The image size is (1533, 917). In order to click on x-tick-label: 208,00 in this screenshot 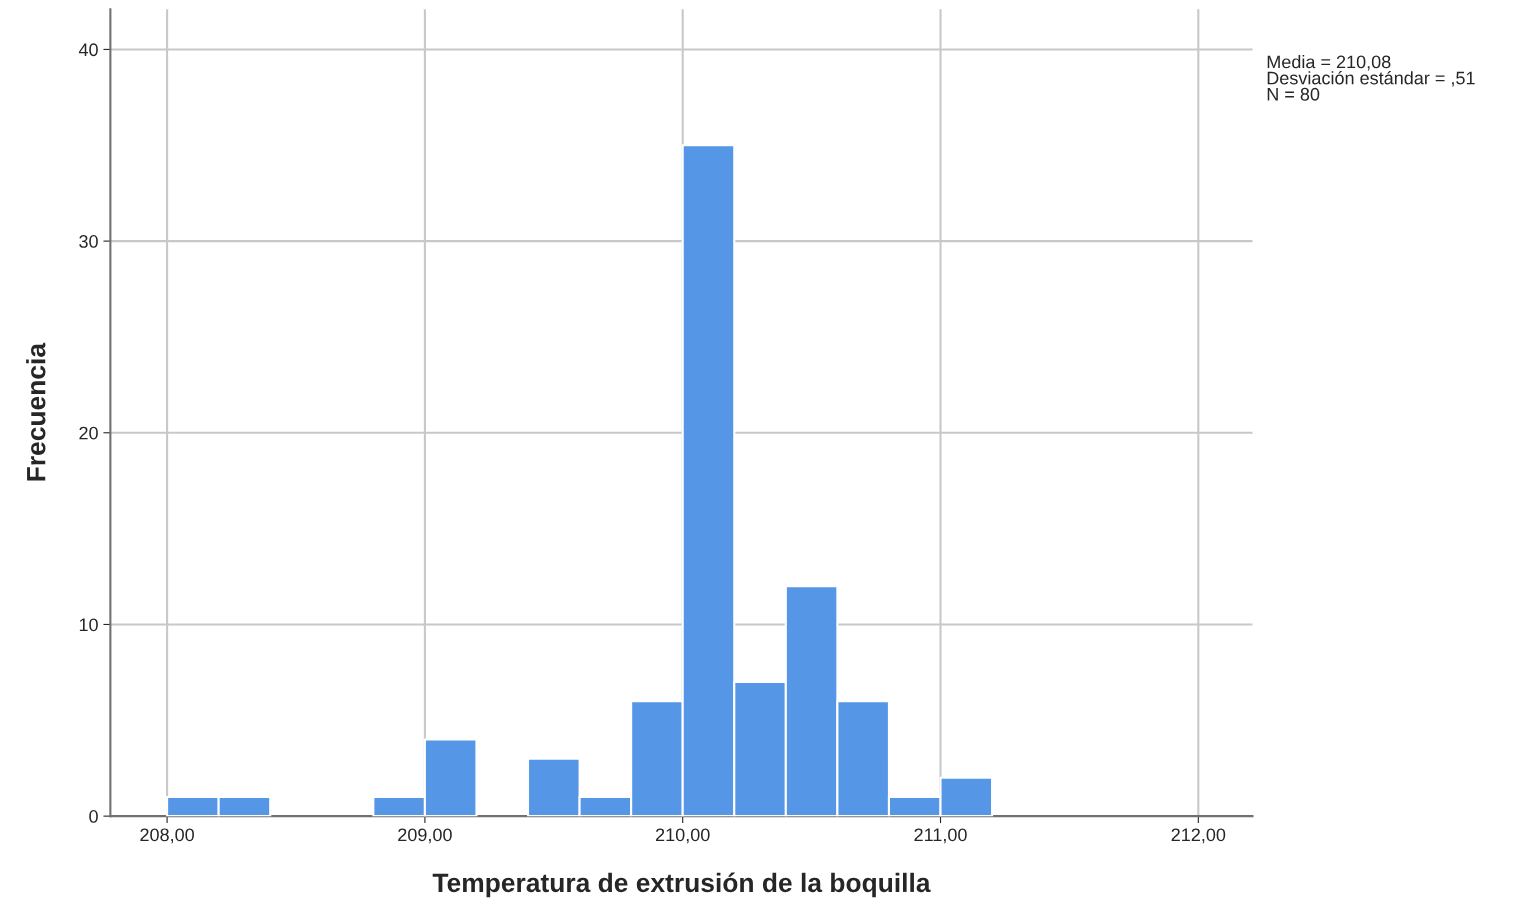, I will do `click(167, 836)`.